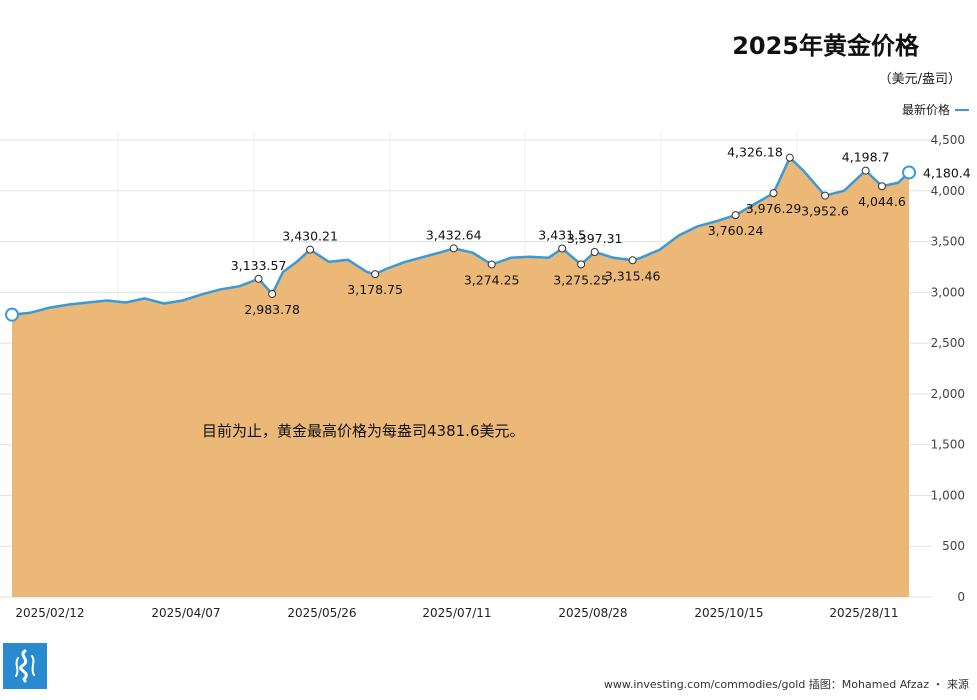 The height and width of the screenshot is (700, 977). I want to click on data-label: 4,326.18, so click(755, 152).